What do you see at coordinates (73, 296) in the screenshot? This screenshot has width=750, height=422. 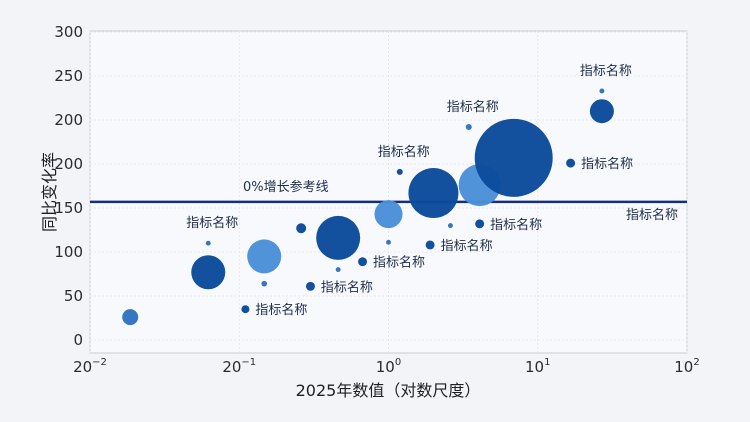 I see `y-tick-label: 50` at bounding box center [73, 296].